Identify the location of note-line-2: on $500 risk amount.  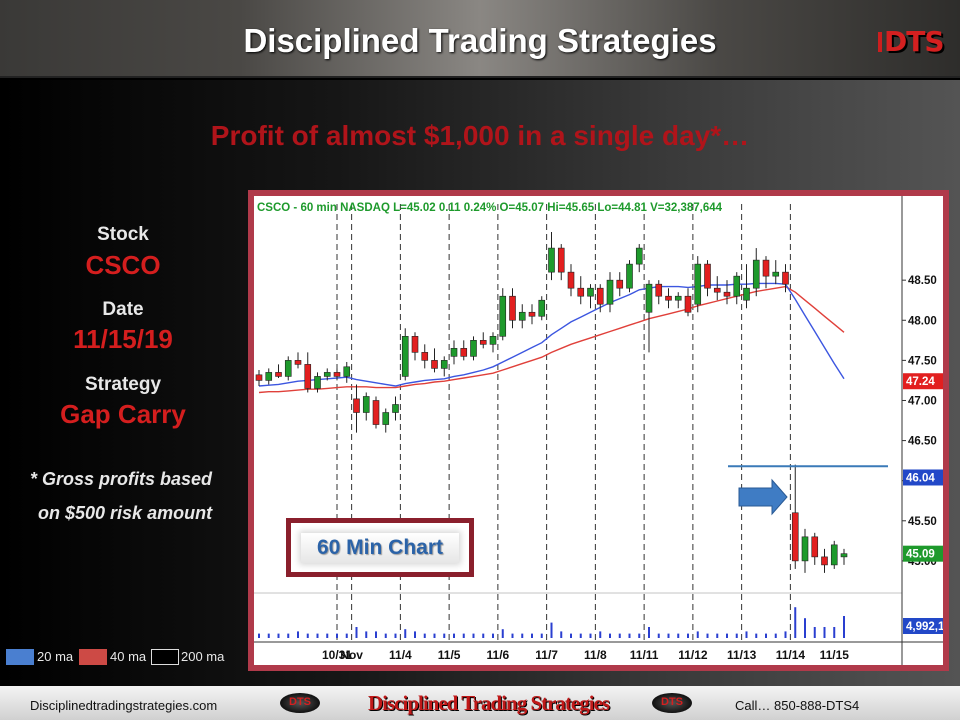
(125, 513).